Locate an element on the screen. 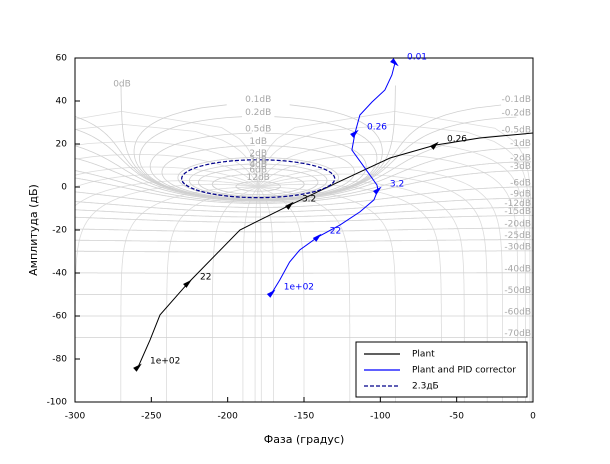  legend-label: Plant is located at coordinates (423, 355).